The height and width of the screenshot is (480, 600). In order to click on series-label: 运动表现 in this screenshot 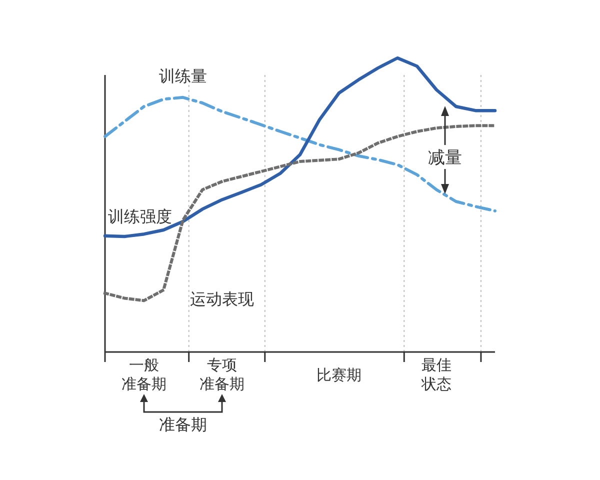, I will do `click(222, 299)`.